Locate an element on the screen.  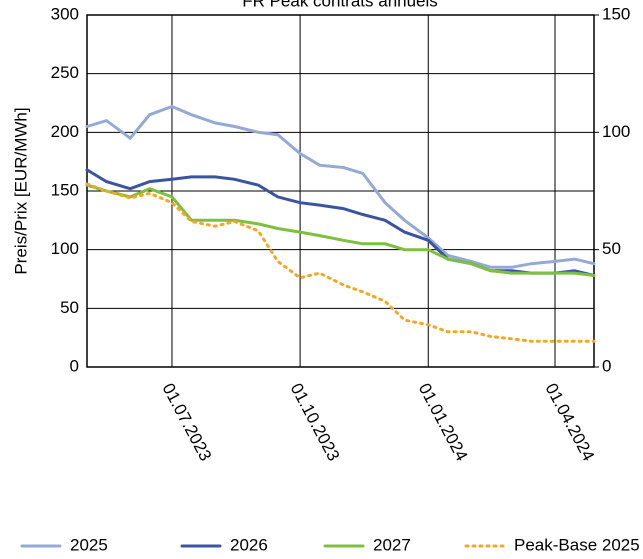
y-tick-label: 200 is located at coordinates (65, 131).